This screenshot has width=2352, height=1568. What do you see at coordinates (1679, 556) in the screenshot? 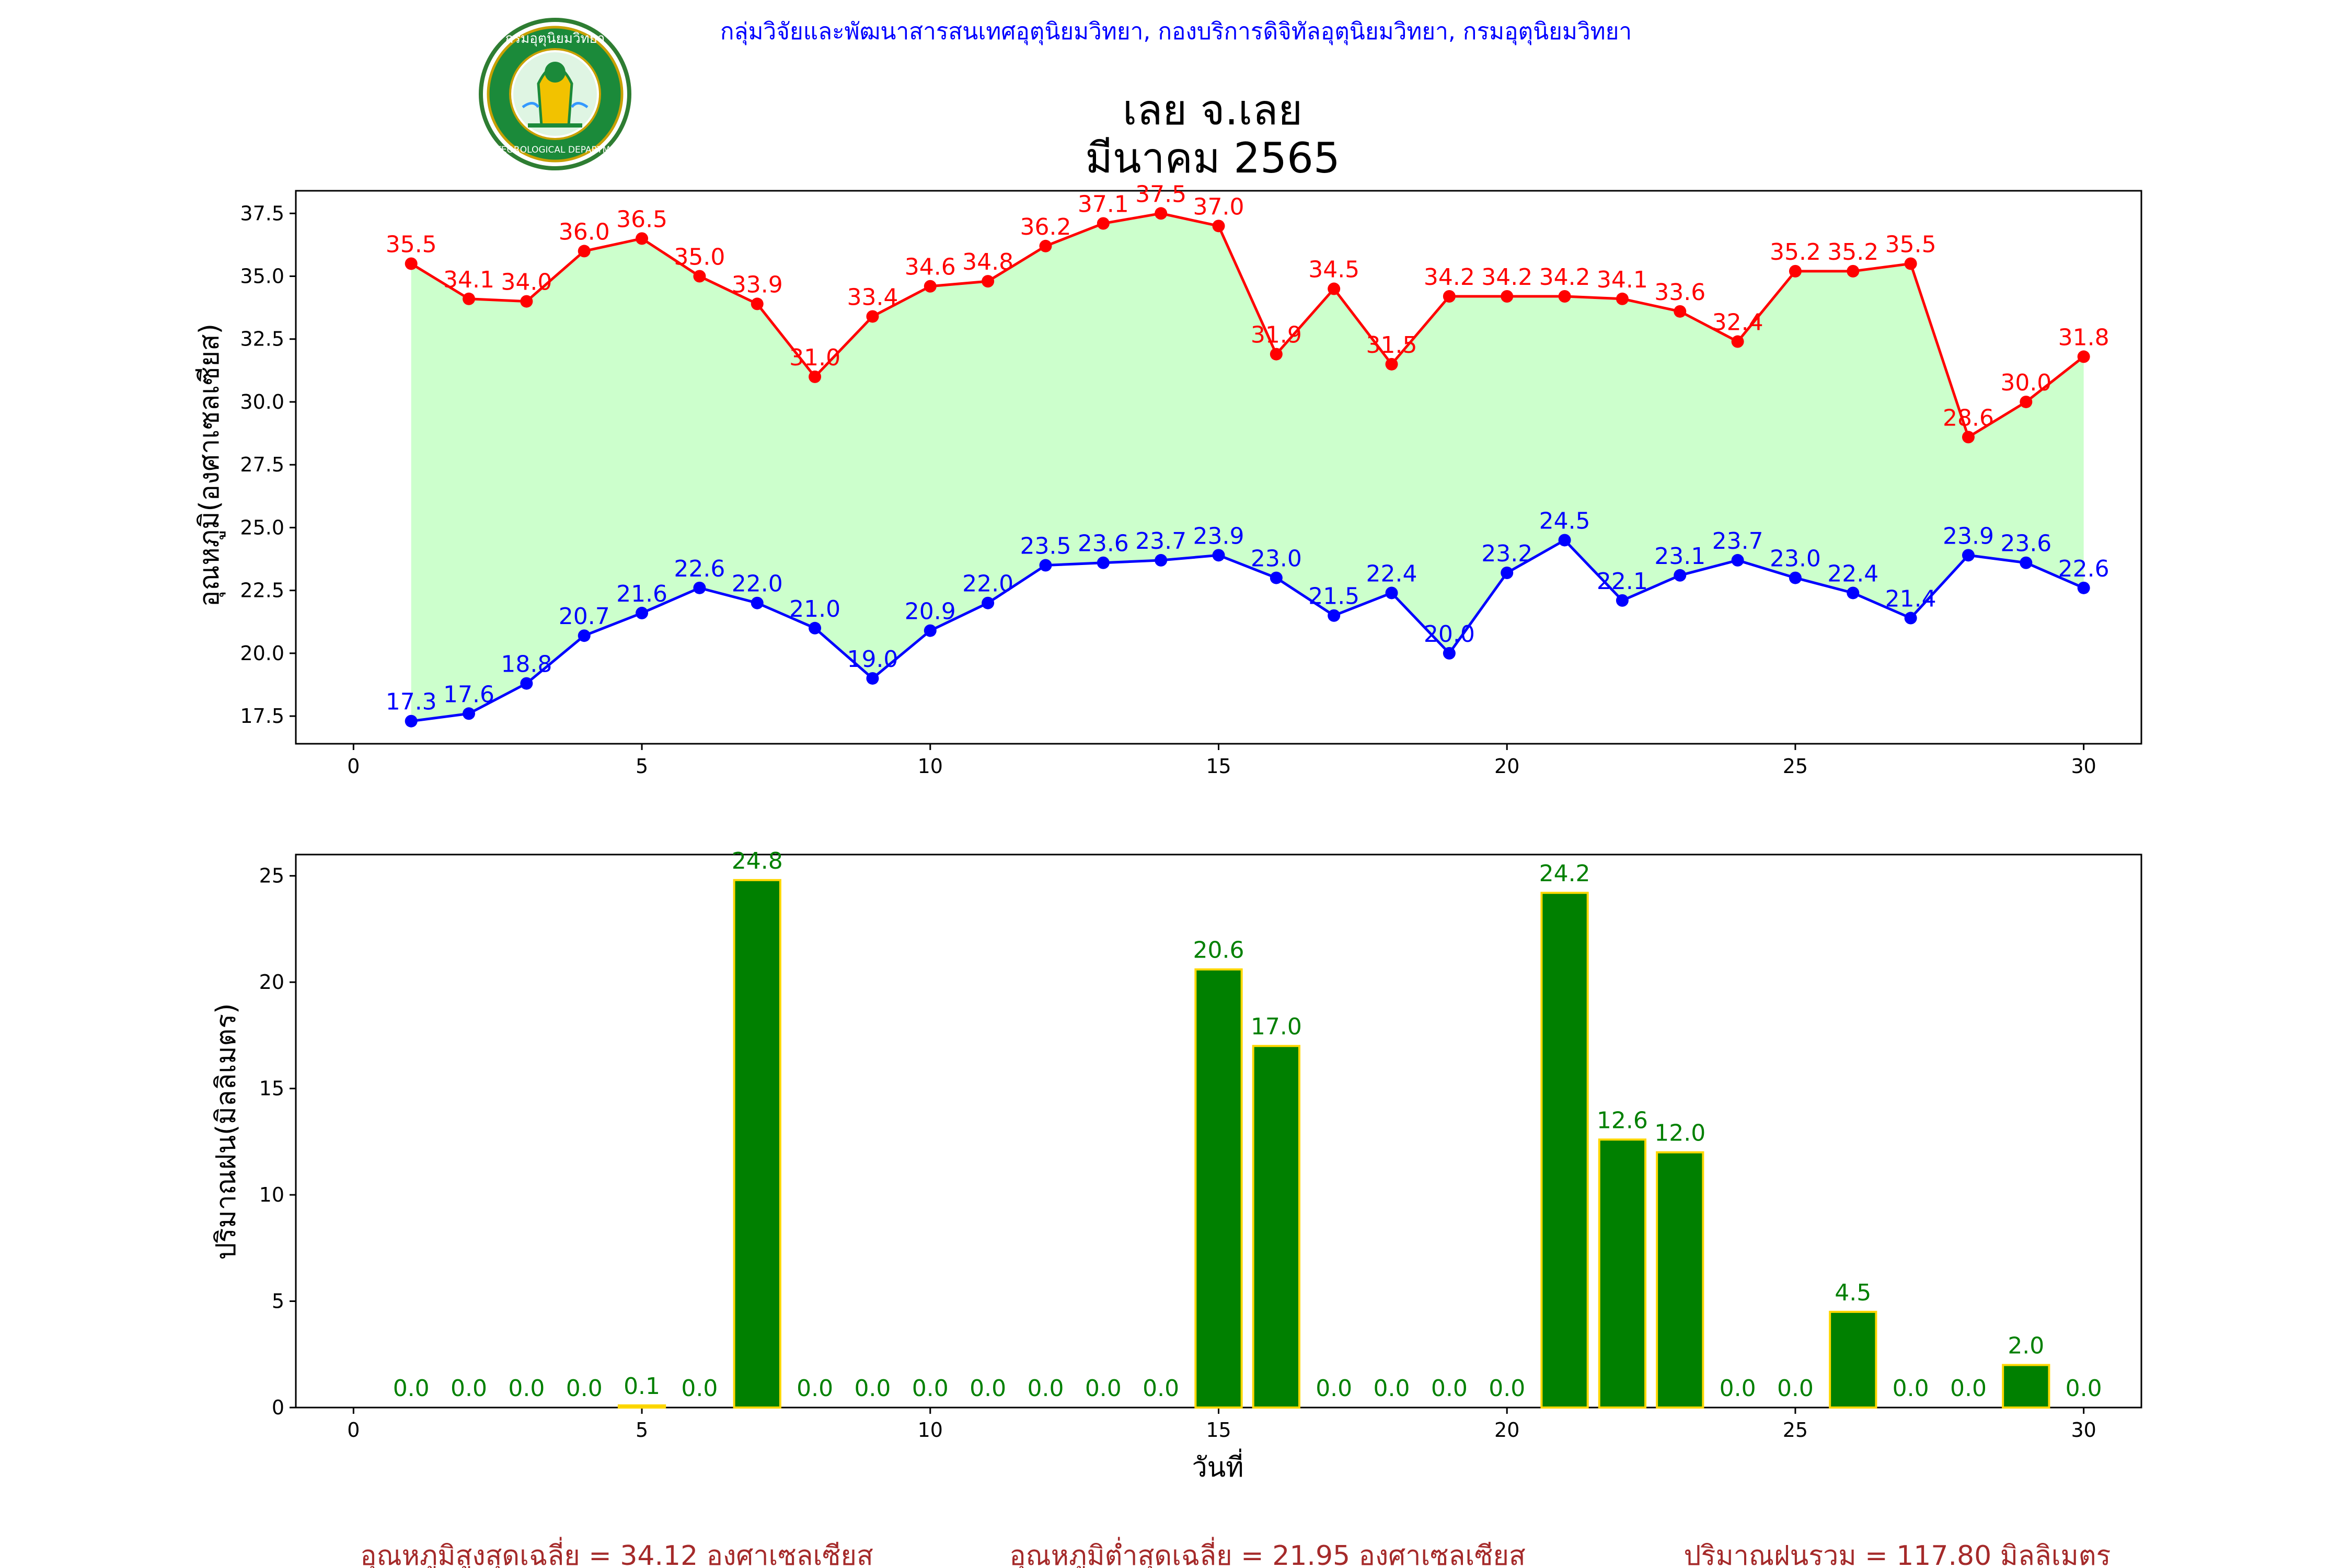
I see `min-temperature-label: 23.1` at bounding box center [1679, 556].